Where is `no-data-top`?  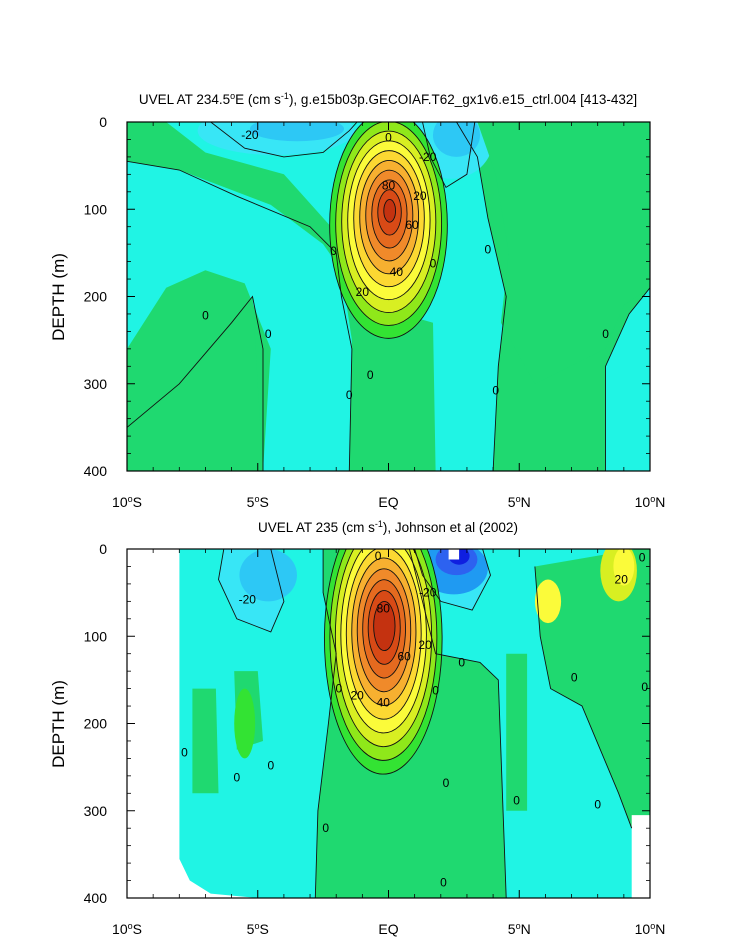
no-data-top is located at coordinates (454, 554).